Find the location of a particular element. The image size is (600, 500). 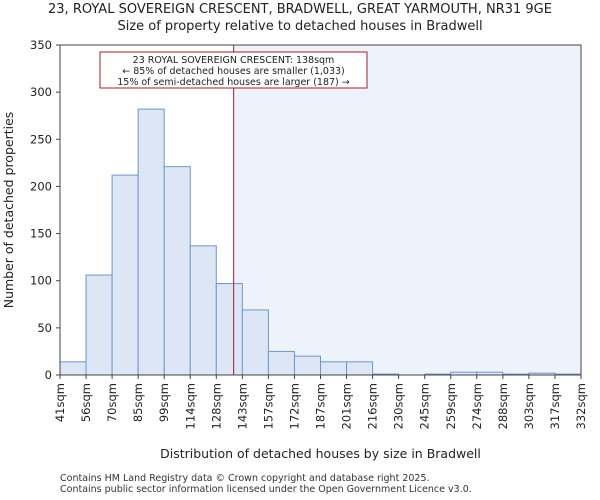

x-tick-label: 114sqm is located at coordinates (190, 406).